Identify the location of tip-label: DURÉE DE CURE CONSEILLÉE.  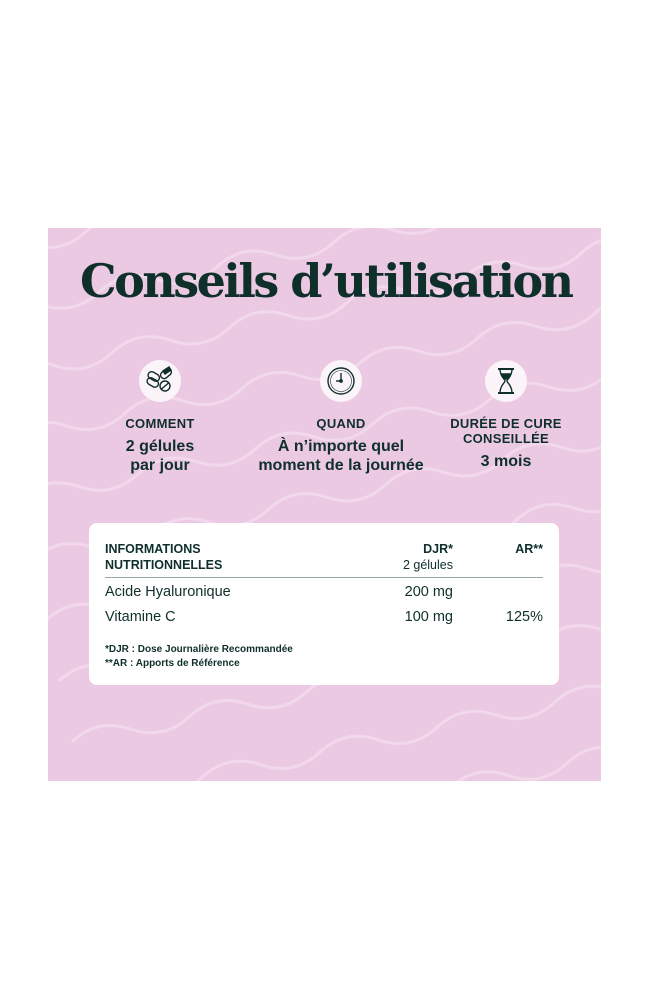
(506, 431).